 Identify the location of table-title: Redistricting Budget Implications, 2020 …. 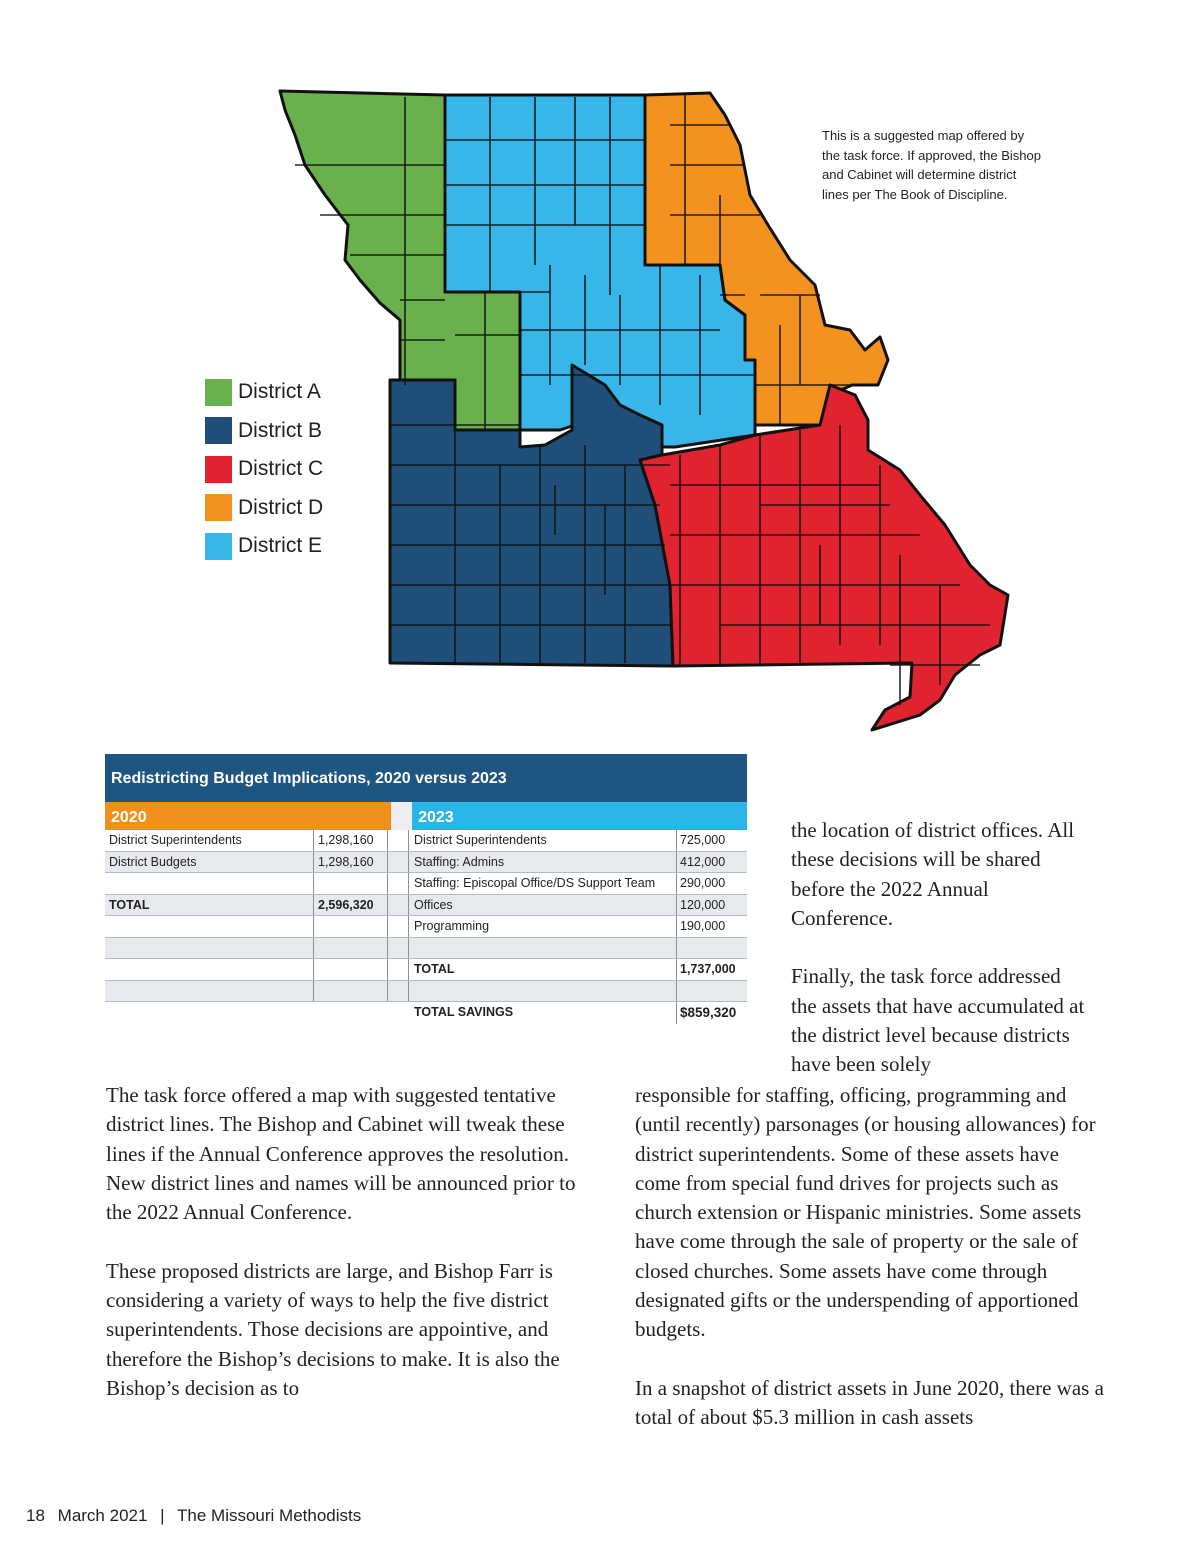
(426, 778).